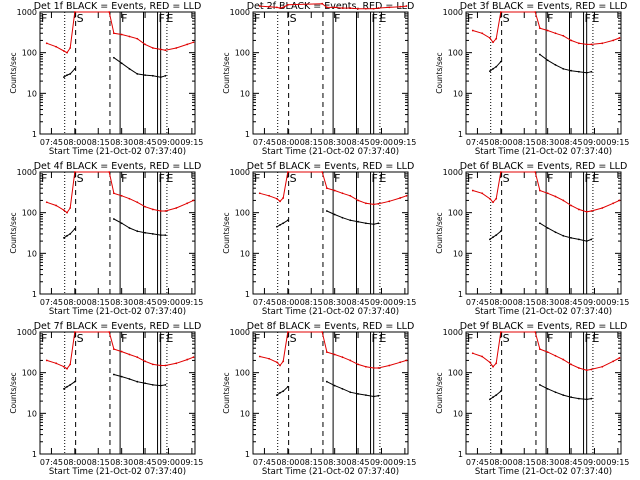 This screenshot has width=640, height=480. I want to click on interval-marker-s: S, so click(293, 18).